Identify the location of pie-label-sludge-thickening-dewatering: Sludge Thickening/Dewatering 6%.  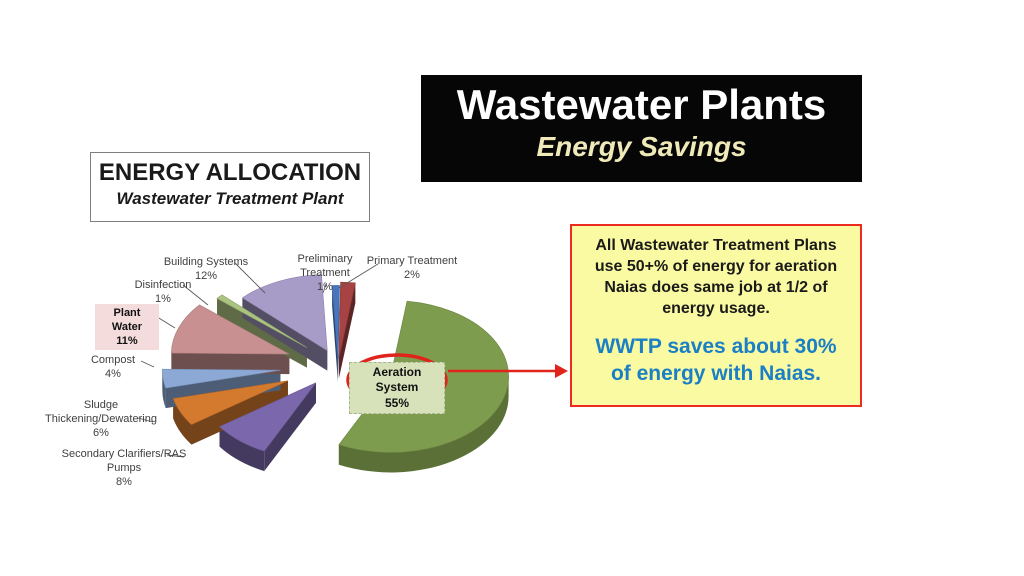
(101, 419).